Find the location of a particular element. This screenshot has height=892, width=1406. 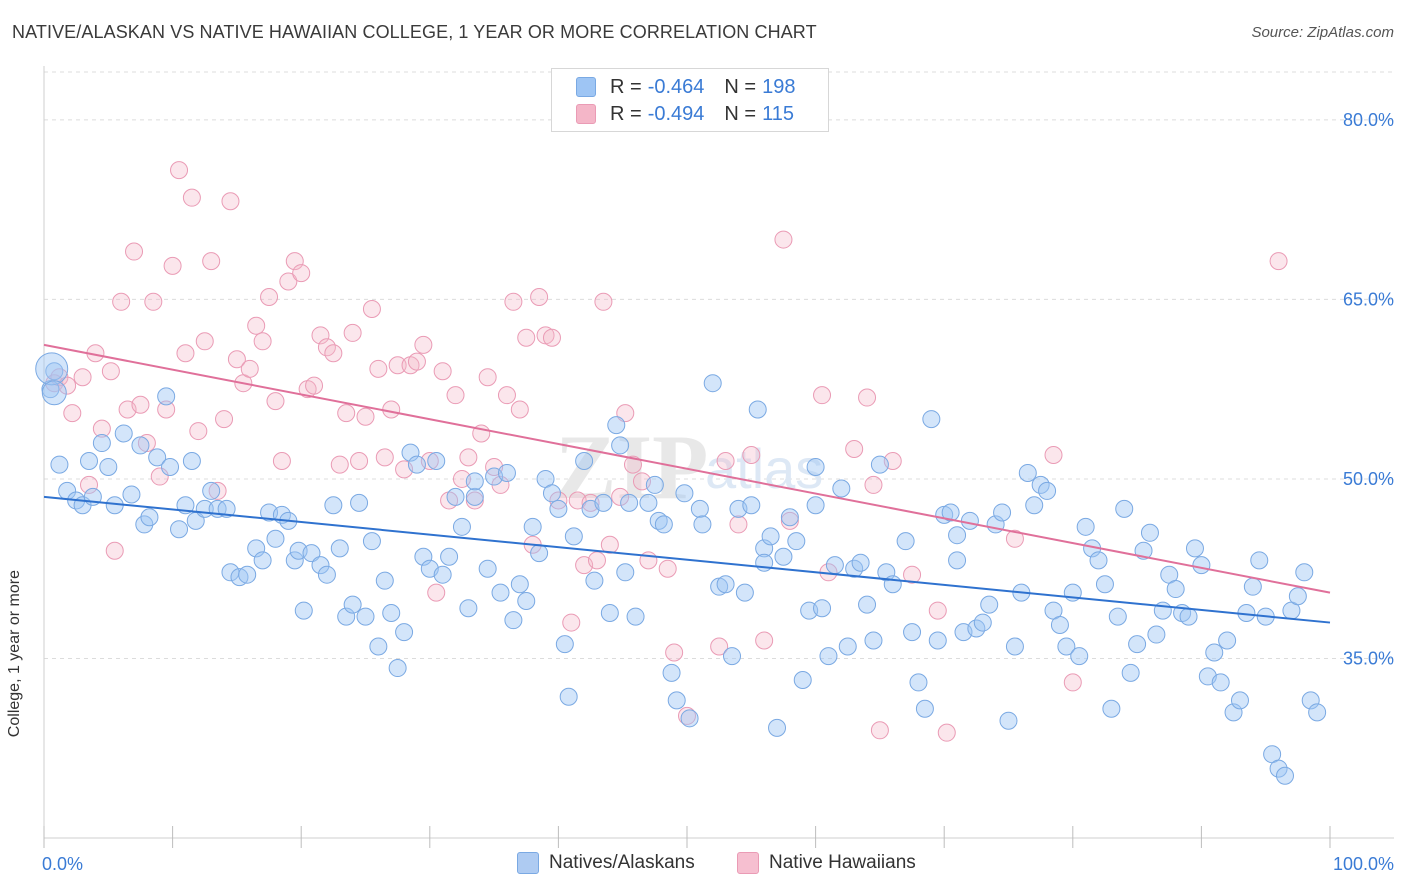

legend-row-natives: R = -0.464 N = 198 is located at coordinates (685, 87).